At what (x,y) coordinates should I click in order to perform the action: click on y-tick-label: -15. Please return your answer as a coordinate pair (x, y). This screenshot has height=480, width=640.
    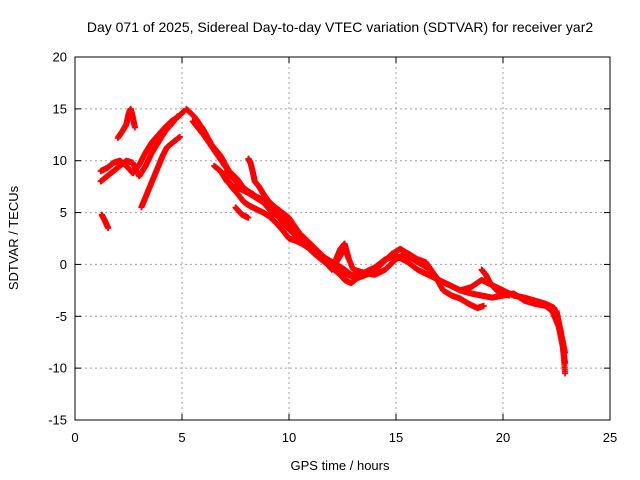
    Looking at the image, I should click on (57, 420).